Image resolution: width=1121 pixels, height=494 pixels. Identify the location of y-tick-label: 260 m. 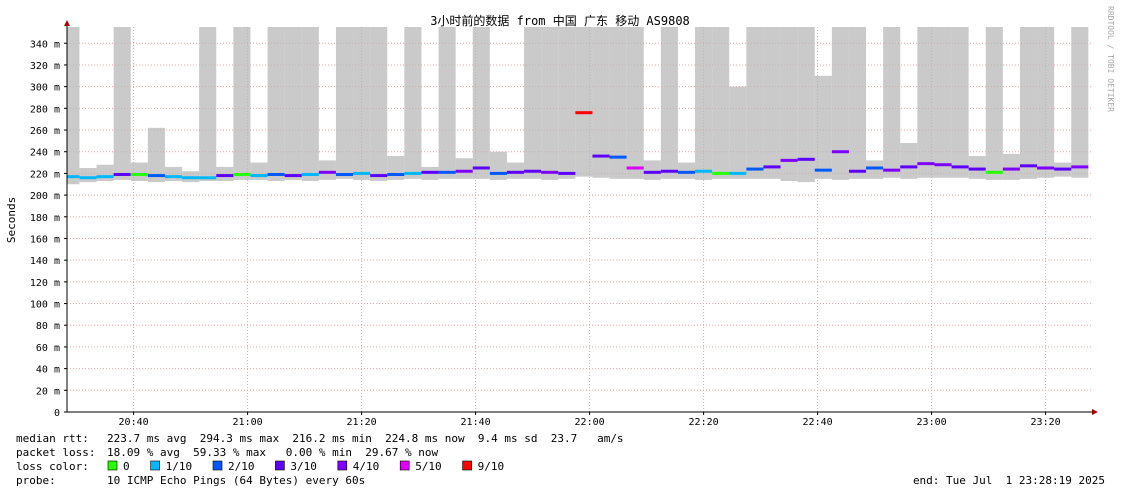
(45, 131).